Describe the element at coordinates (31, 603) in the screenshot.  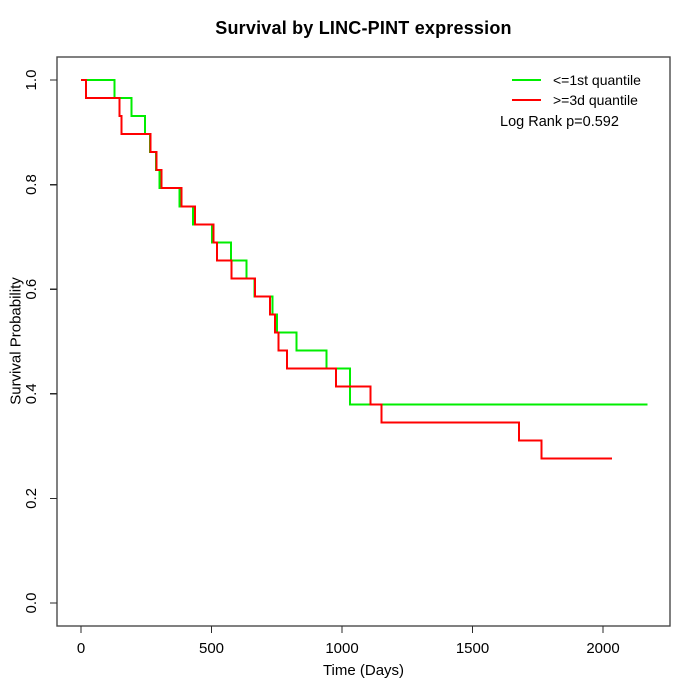
I see `y-tick-label: 0.0` at that location.